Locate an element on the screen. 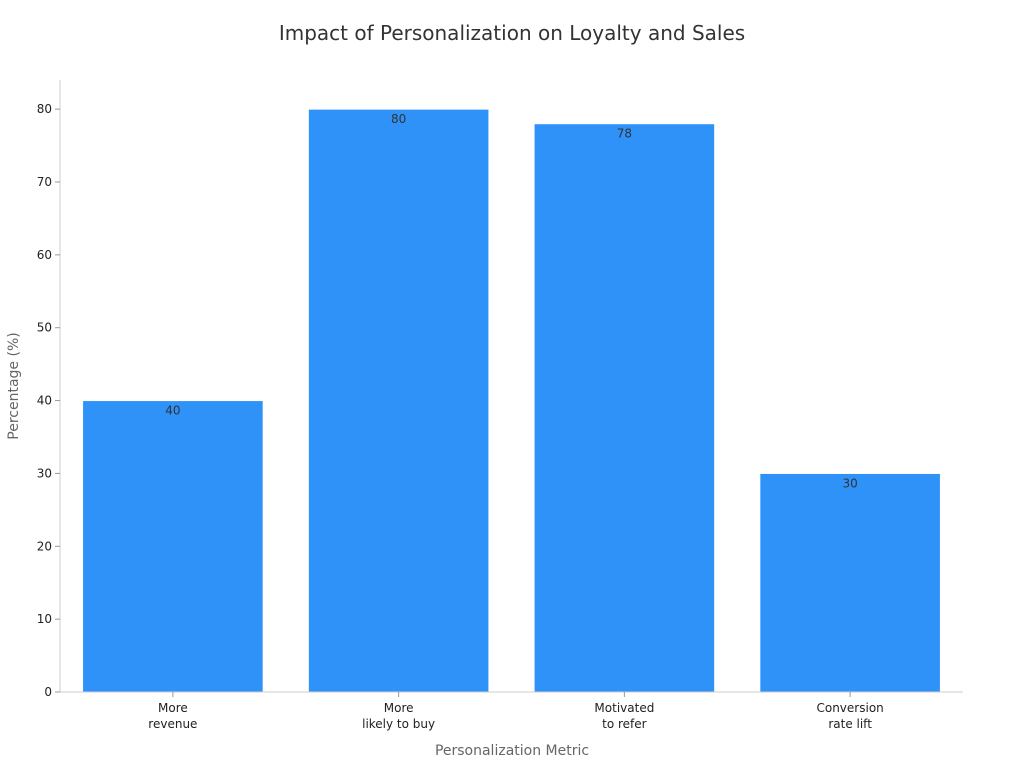 Image resolution: width=1024 pixels, height=768 pixels. y-axis: 0 10 20 30 40 50 60 70 80 is located at coordinates (49, 389).